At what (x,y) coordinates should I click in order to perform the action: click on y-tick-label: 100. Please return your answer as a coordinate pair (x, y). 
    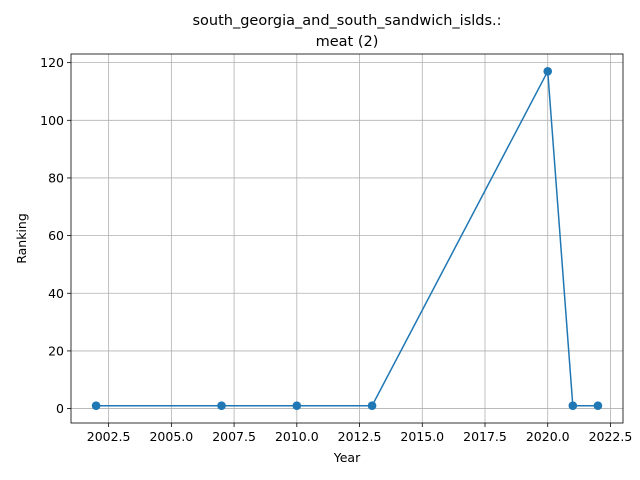
    Looking at the image, I should click on (52, 120).